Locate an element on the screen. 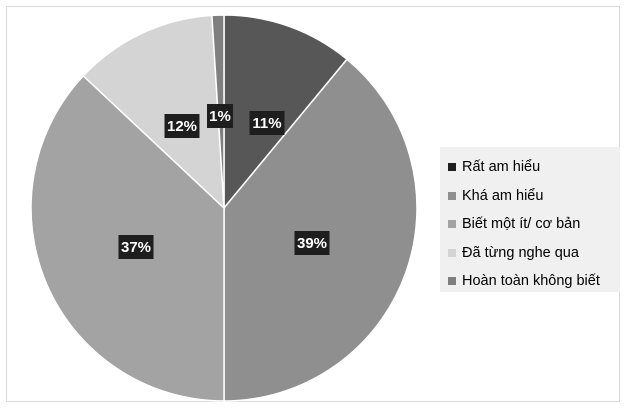  data-label-text-3: 37% is located at coordinates (136, 247).